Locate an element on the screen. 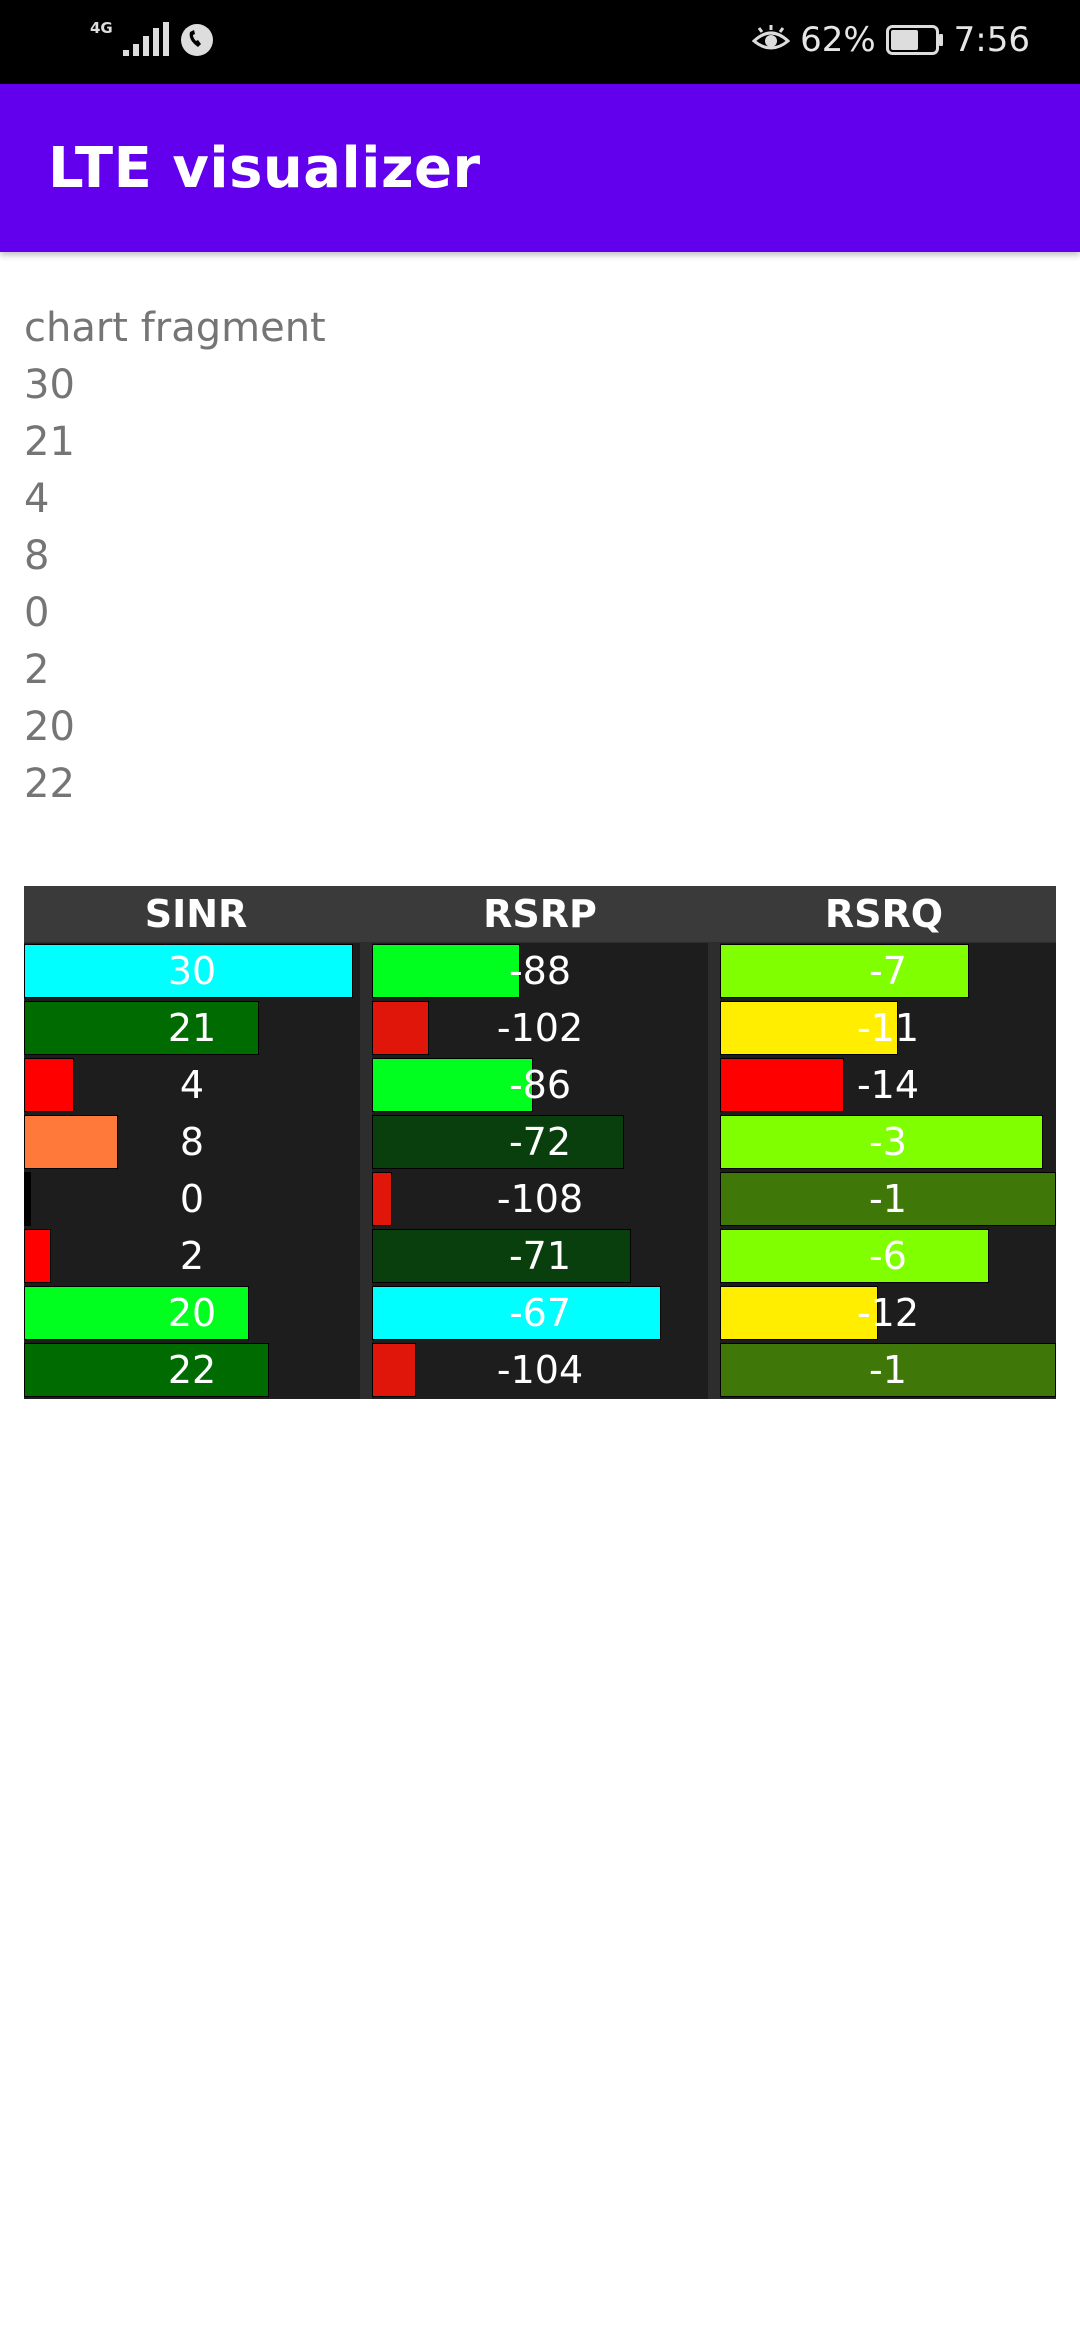  rsrp-row: -67 is located at coordinates (540, 1313).